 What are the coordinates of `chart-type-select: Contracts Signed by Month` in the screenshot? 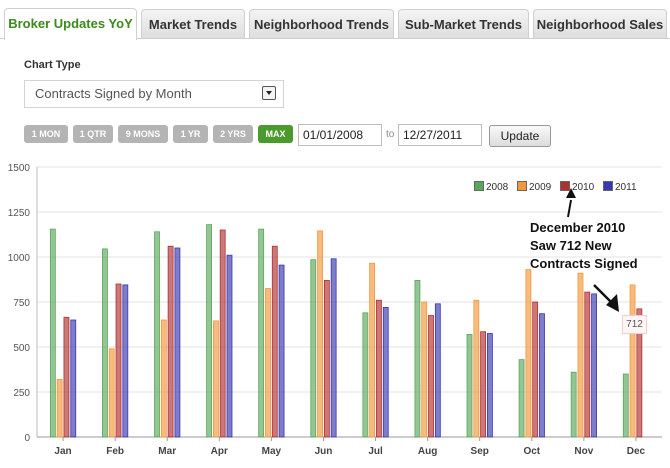 It's located at (154, 94).